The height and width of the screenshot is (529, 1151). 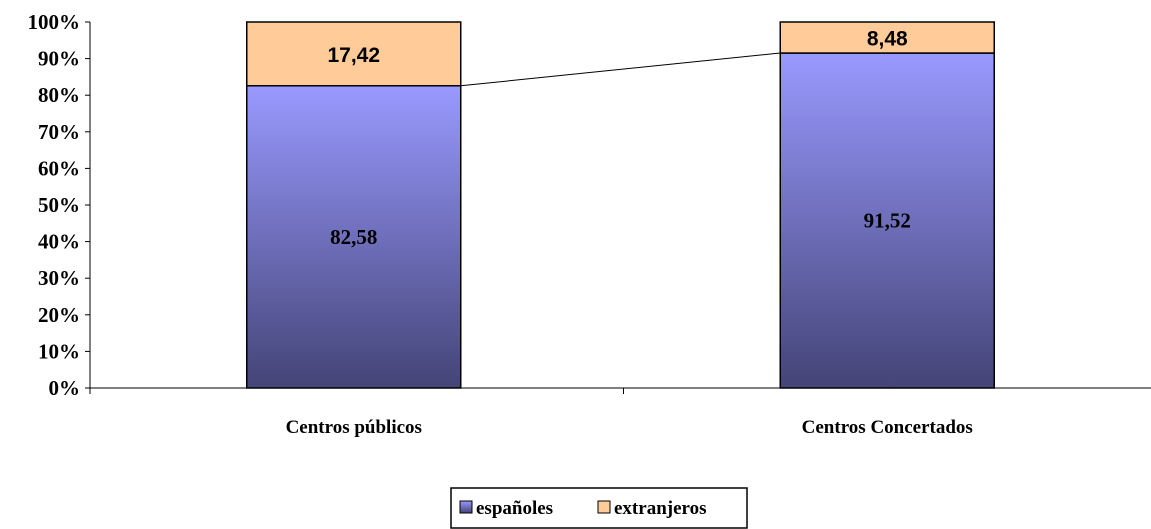 What do you see at coordinates (887, 427) in the screenshot?
I see `x-tick-label: Centros Concertados` at bounding box center [887, 427].